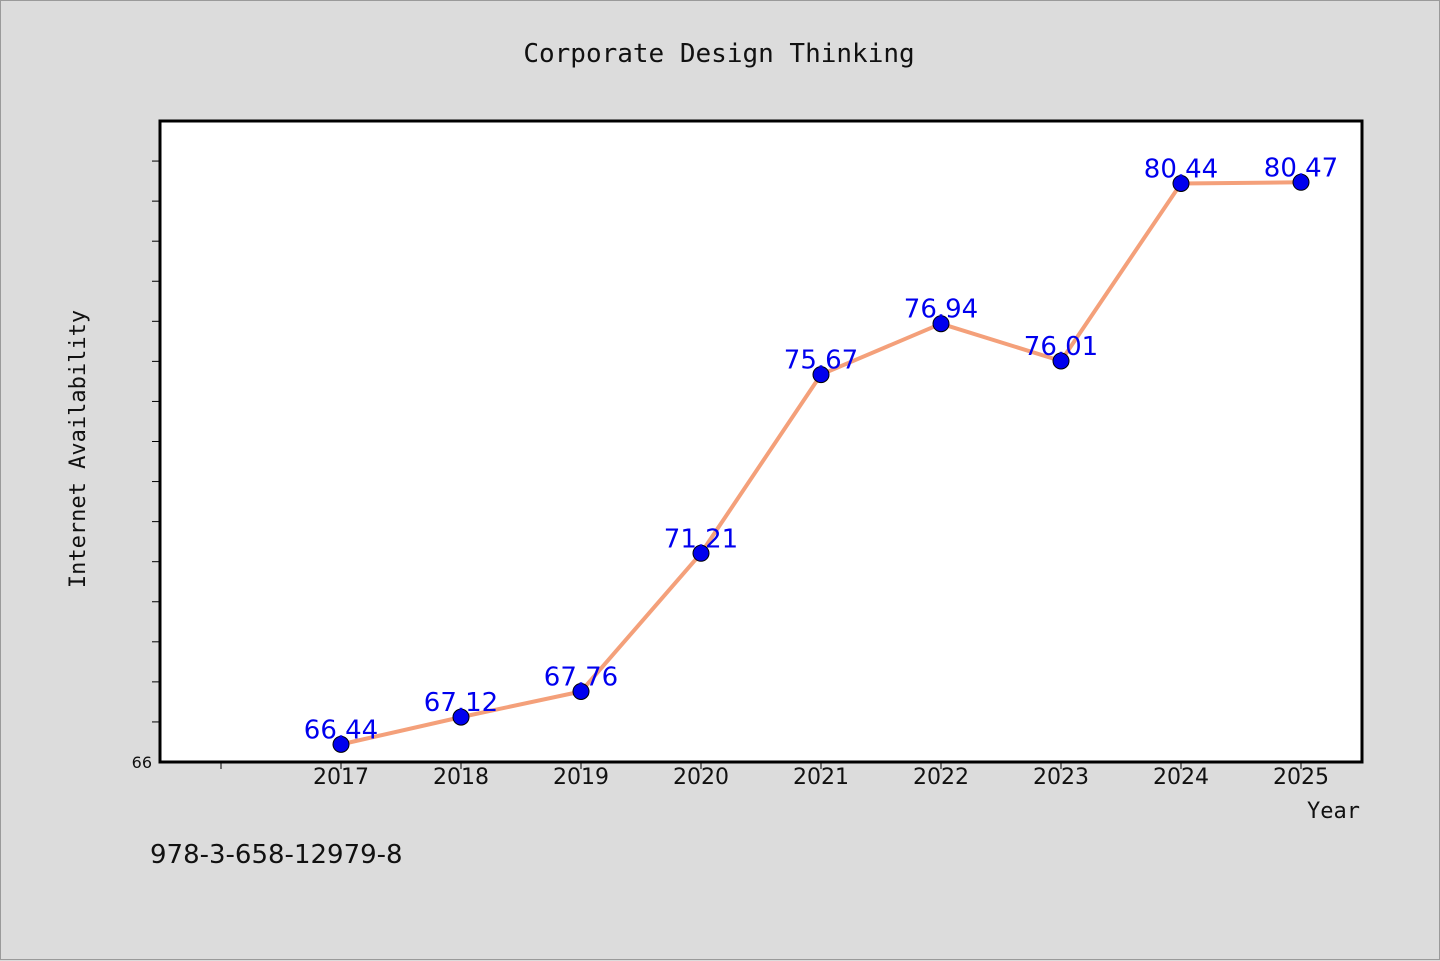 The height and width of the screenshot is (961, 1440). What do you see at coordinates (701, 539) in the screenshot?
I see `data-label: 71.21` at bounding box center [701, 539].